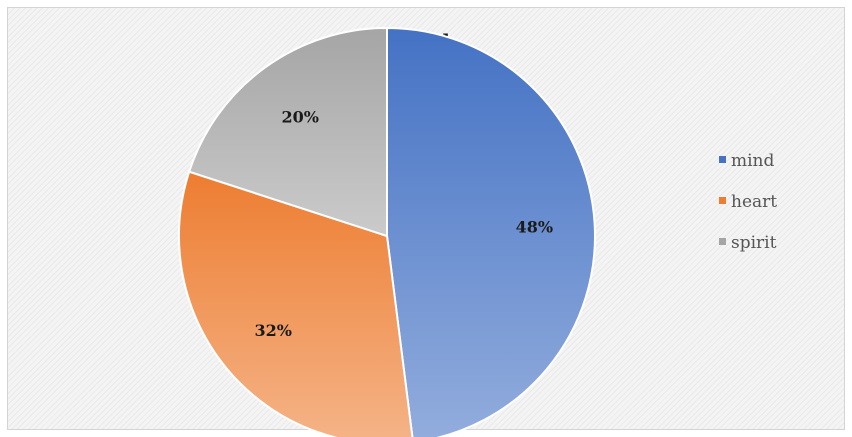 This screenshot has height=437, width=852. What do you see at coordinates (754, 243) in the screenshot?
I see `legend-label-spirit: spirit` at bounding box center [754, 243].